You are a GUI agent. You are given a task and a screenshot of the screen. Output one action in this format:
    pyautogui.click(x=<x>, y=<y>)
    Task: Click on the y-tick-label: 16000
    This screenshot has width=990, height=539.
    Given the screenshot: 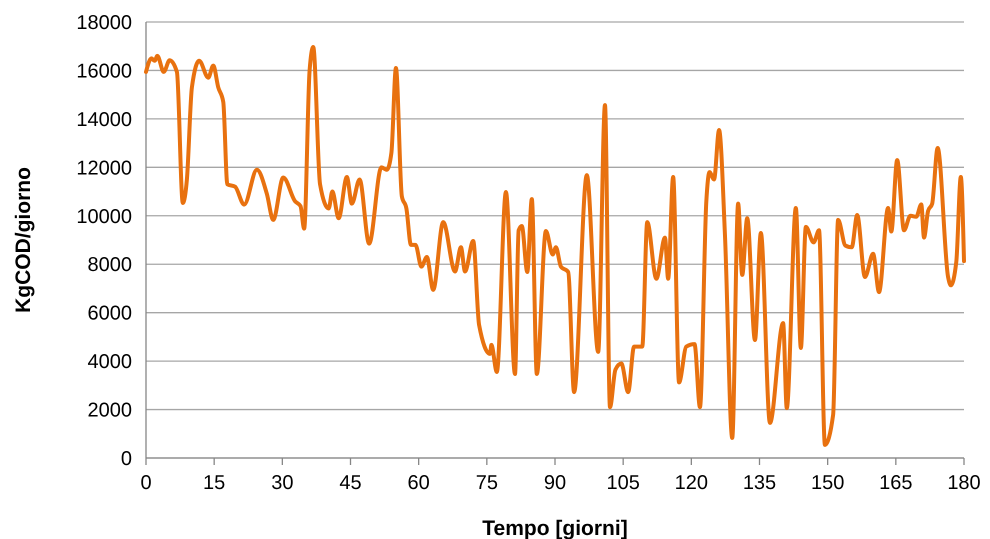 What is the action you would take?
    pyautogui.click(x=104, y=71)
    